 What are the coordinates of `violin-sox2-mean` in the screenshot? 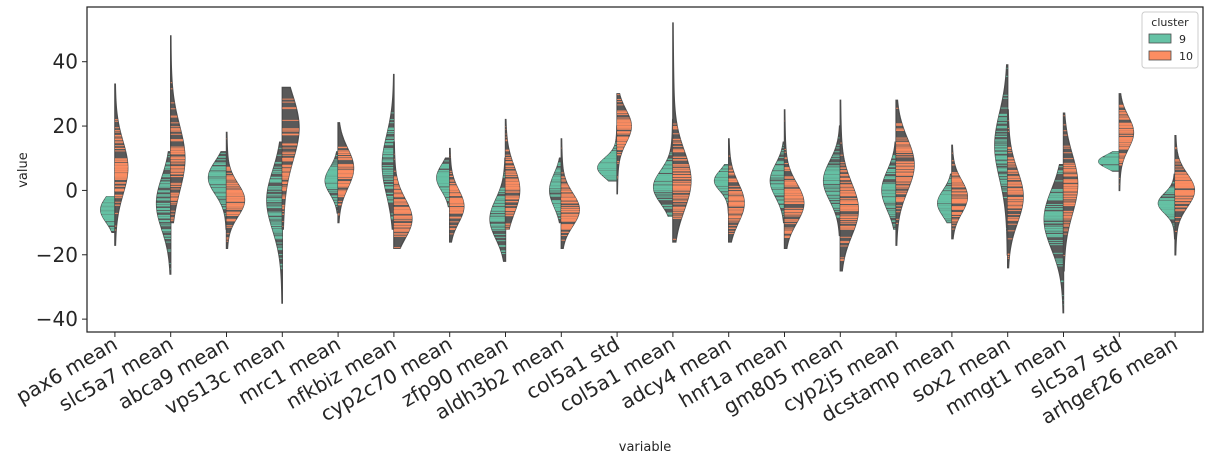 It's located at (1009, 166).